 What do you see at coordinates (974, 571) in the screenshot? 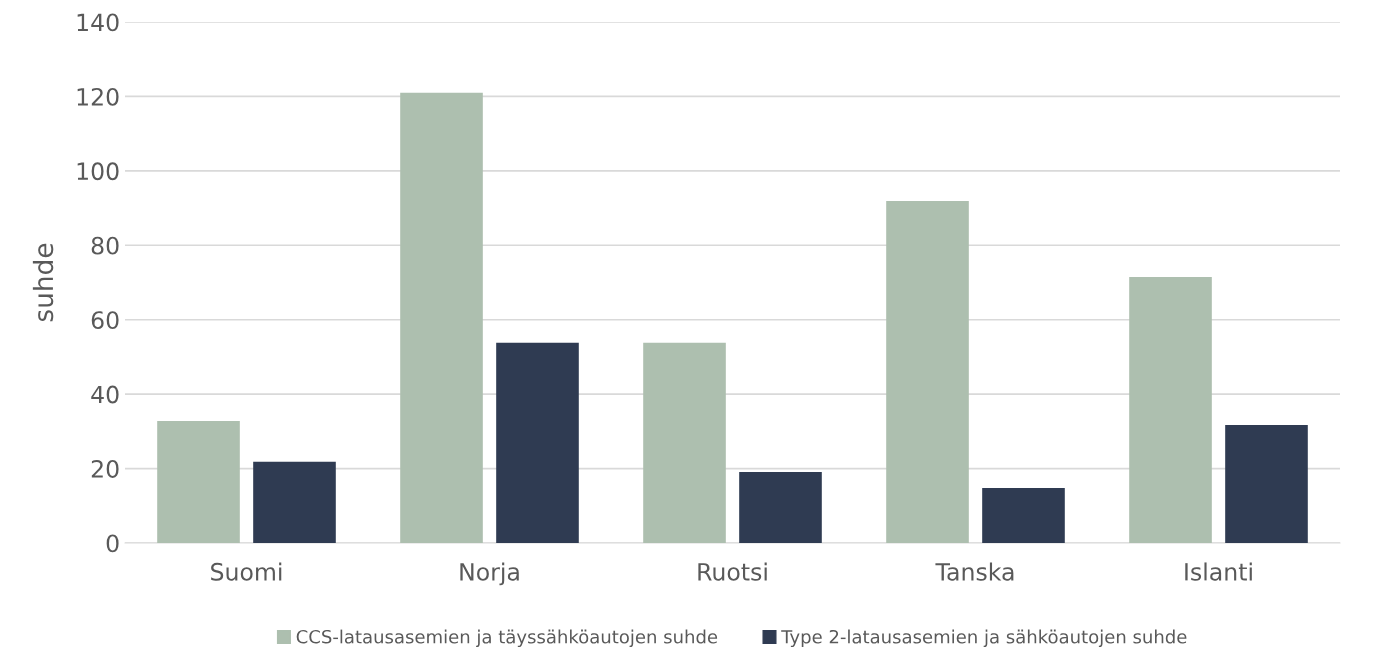
I see `x-tick-label: Tanska` at bounding box center [974, 571].